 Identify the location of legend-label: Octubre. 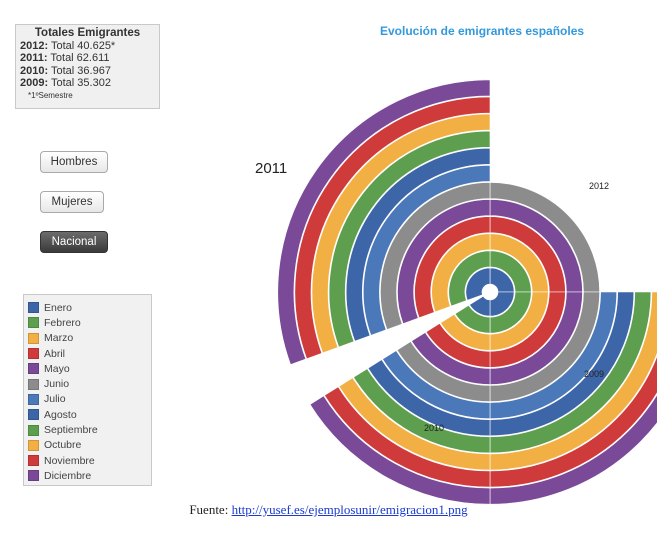
(63, 445).